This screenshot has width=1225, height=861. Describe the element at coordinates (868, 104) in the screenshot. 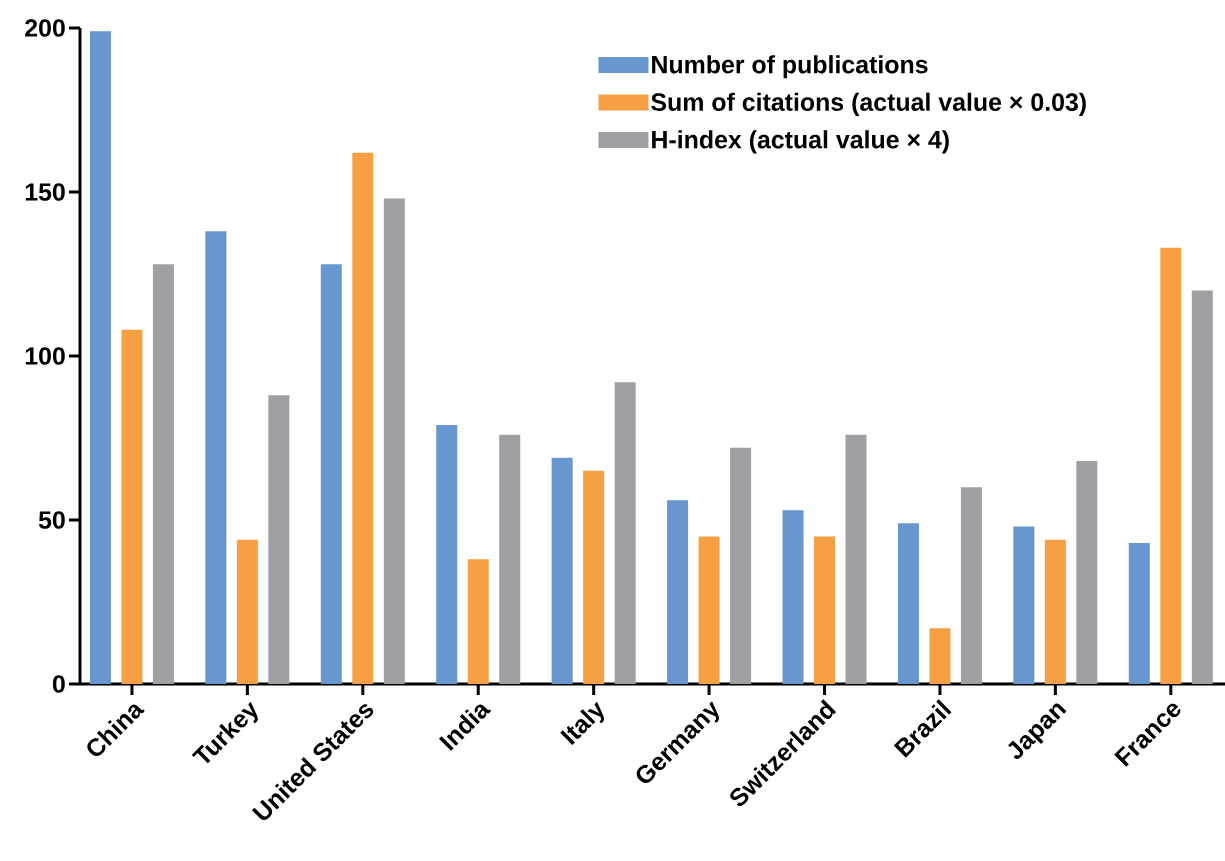

I see `legend-label: Sum of citations (actual value × 0.03)` at that location.